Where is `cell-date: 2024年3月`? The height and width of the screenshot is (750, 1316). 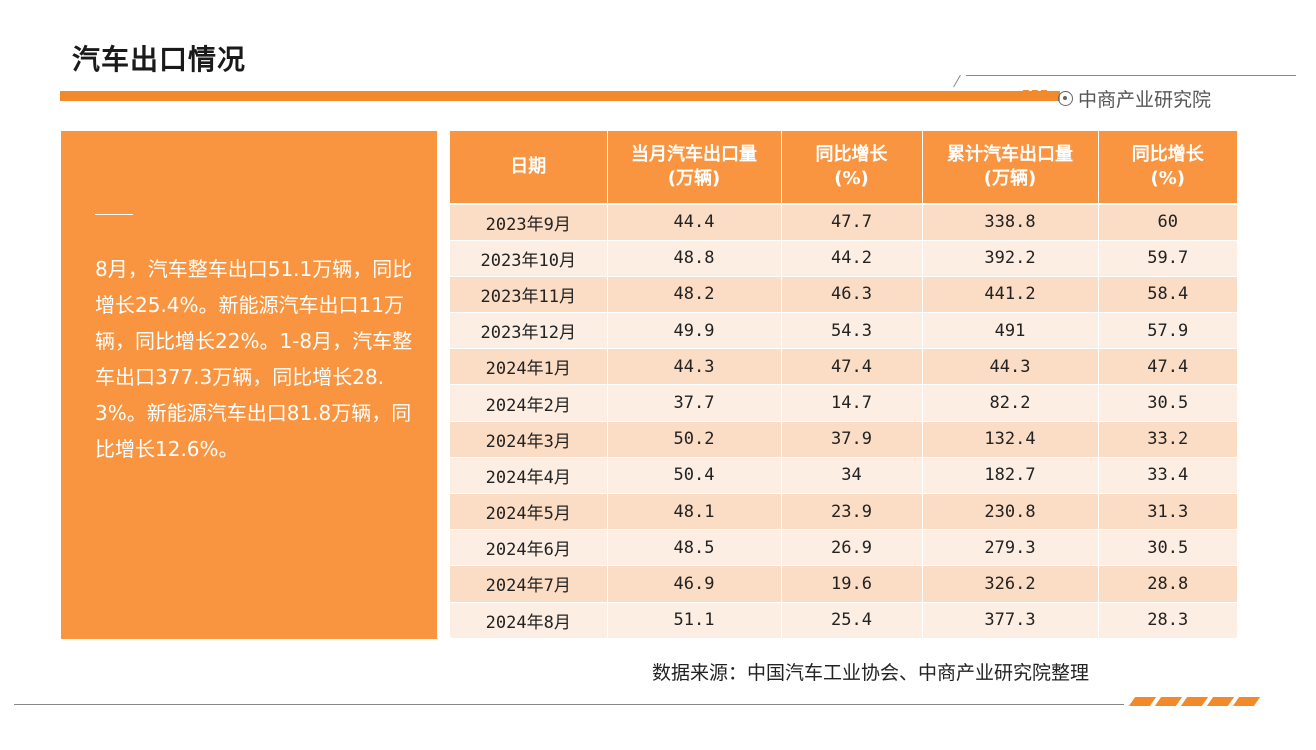
cell-date: 2024年3月 is located at coordinates (529, 439).